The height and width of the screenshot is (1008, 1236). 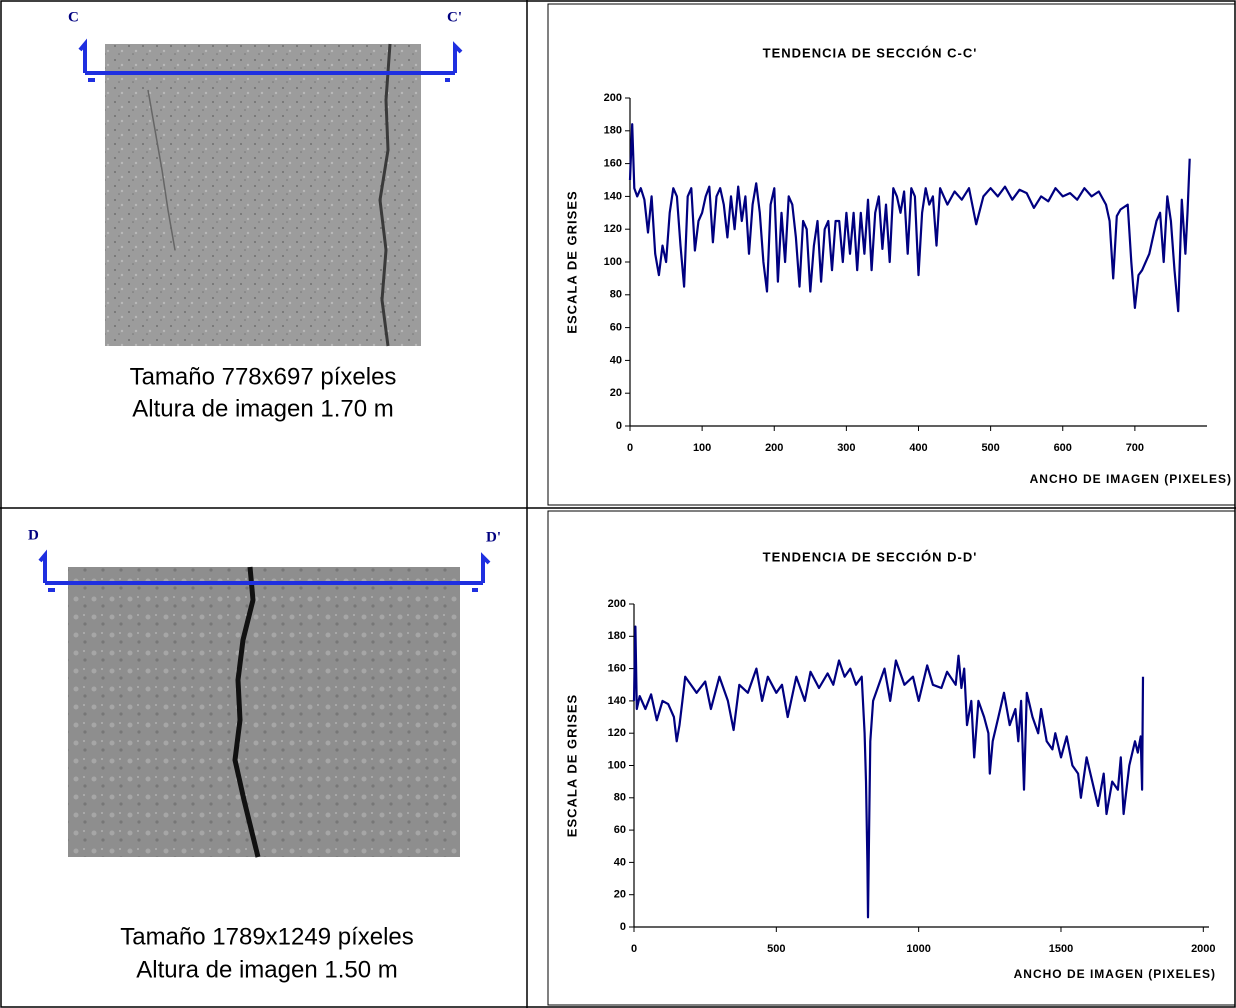 I want to click on caption: Altura de imagen 1.50 m, so click(x=266, y=969).